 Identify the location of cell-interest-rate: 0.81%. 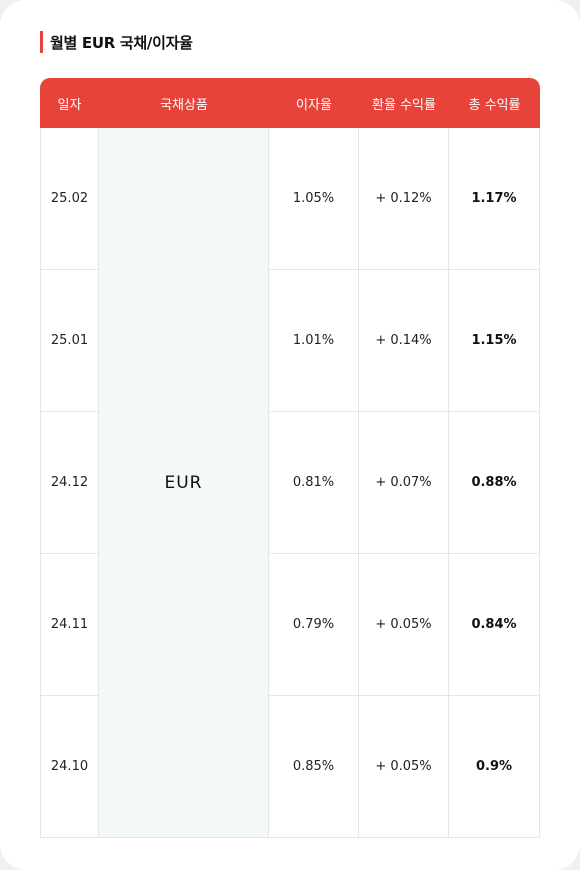
(314, 483).